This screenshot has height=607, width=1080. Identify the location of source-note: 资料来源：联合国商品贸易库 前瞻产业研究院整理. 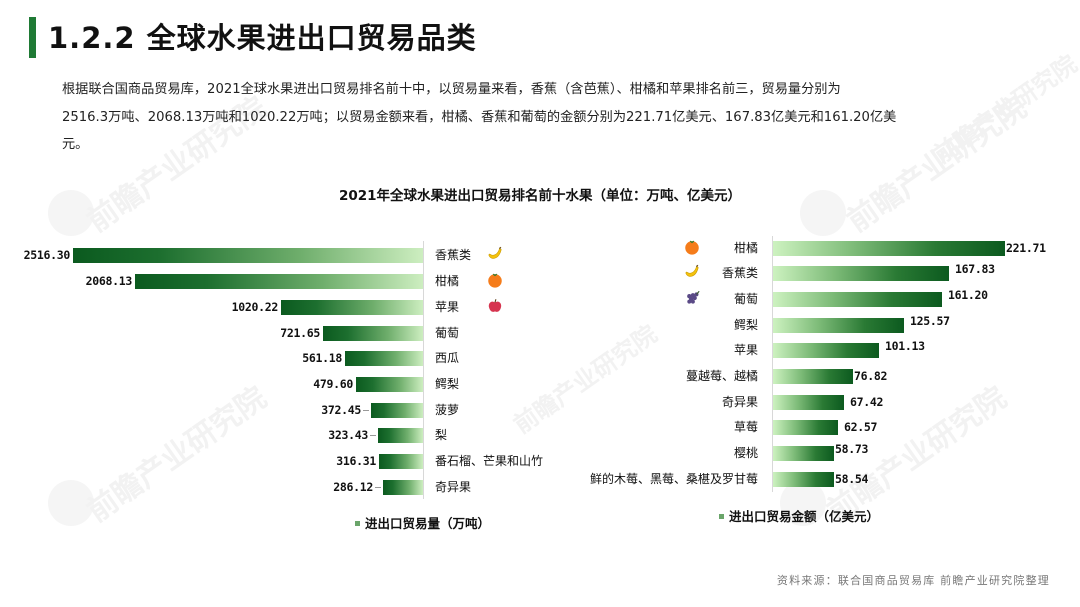
(913, 580).